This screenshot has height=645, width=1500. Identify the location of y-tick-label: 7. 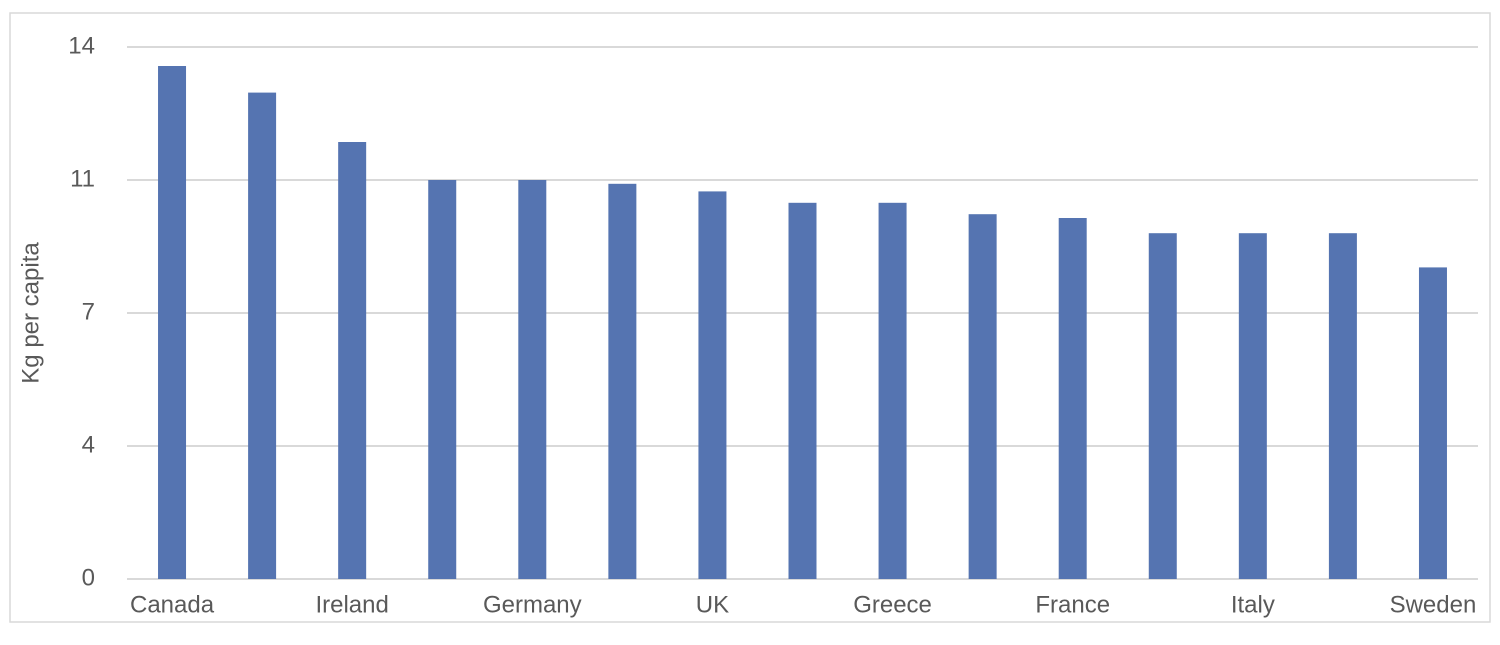
(88, 311).